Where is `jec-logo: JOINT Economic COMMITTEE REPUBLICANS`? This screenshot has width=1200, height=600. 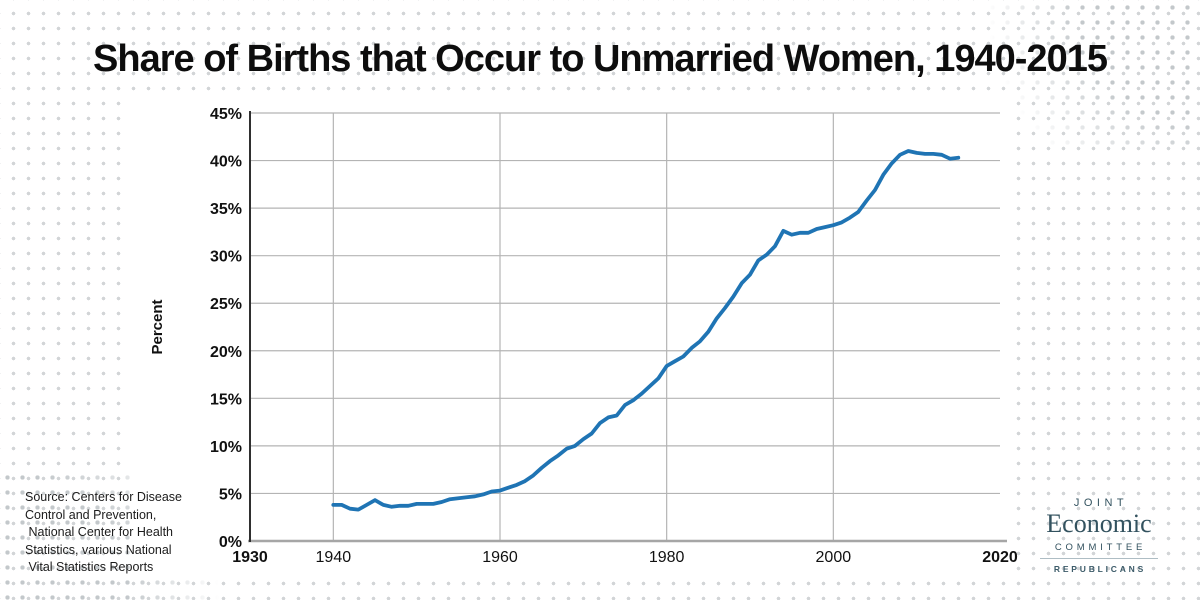 jec-logo: JOINT Economic COMMITTEE REPUBLICANS is located at coordinates (1099, 535).